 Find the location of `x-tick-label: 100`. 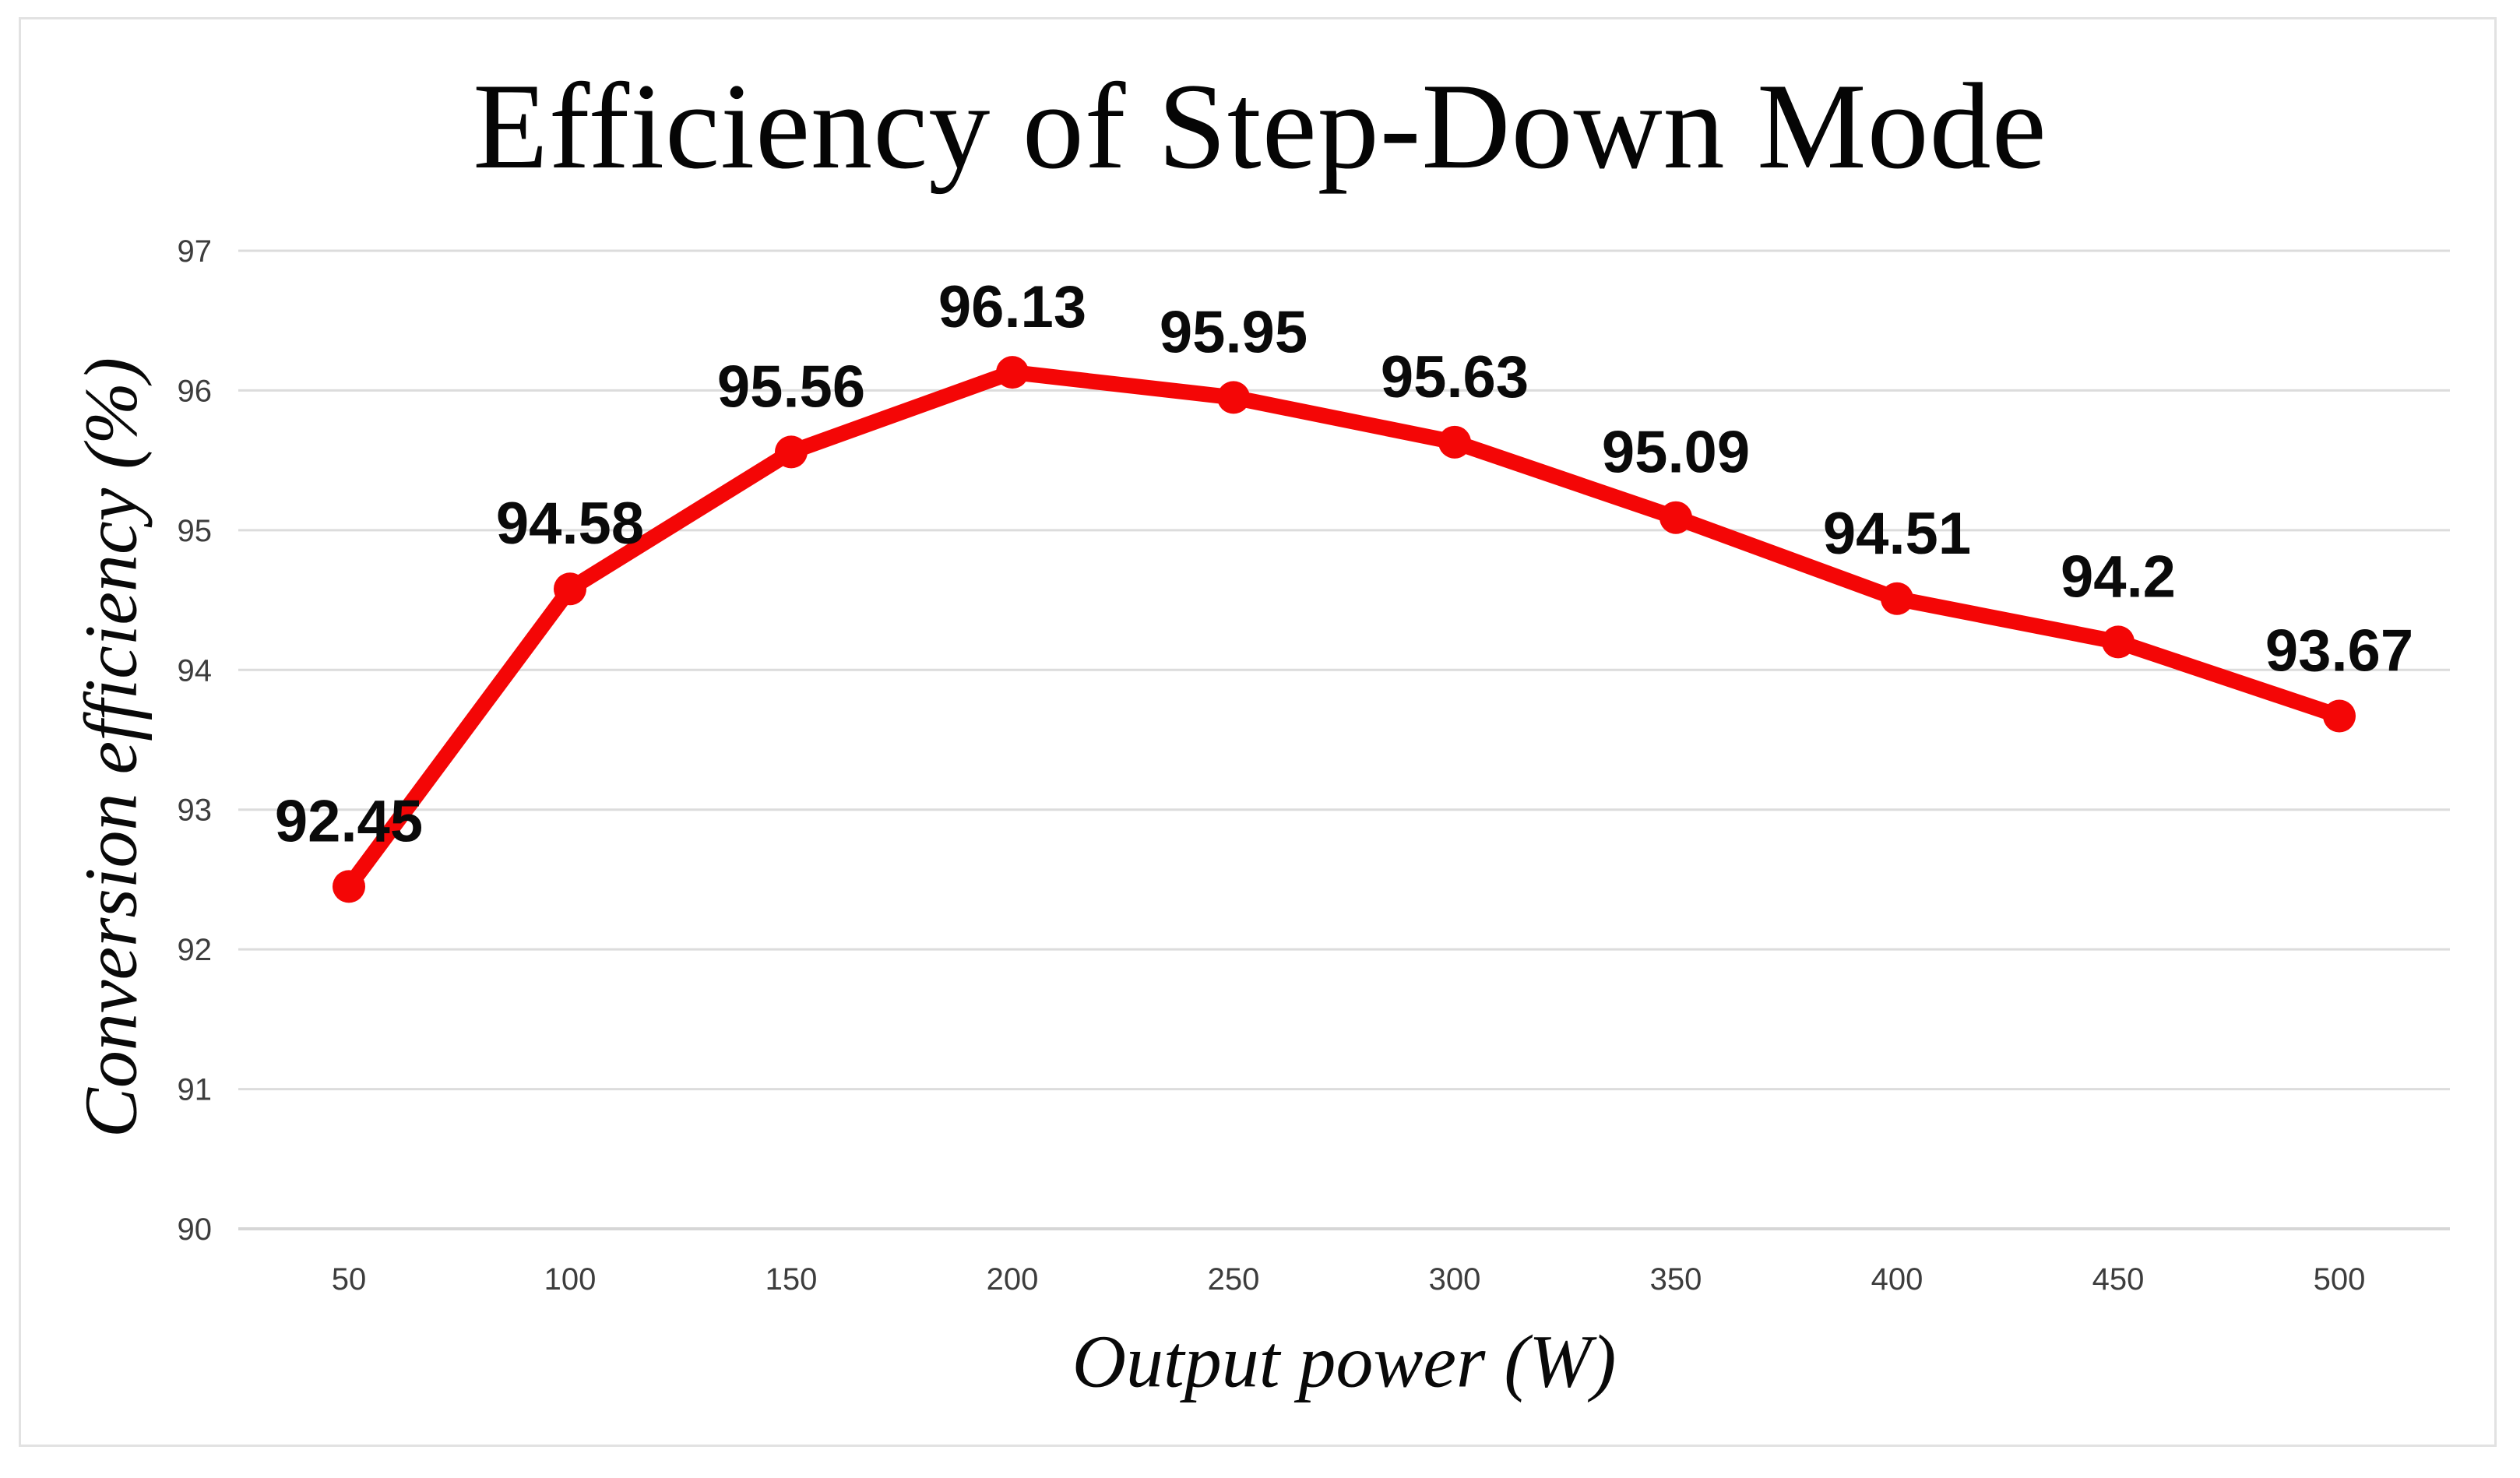

x-tick-label: 100 is located at coordinates (570, 1279).